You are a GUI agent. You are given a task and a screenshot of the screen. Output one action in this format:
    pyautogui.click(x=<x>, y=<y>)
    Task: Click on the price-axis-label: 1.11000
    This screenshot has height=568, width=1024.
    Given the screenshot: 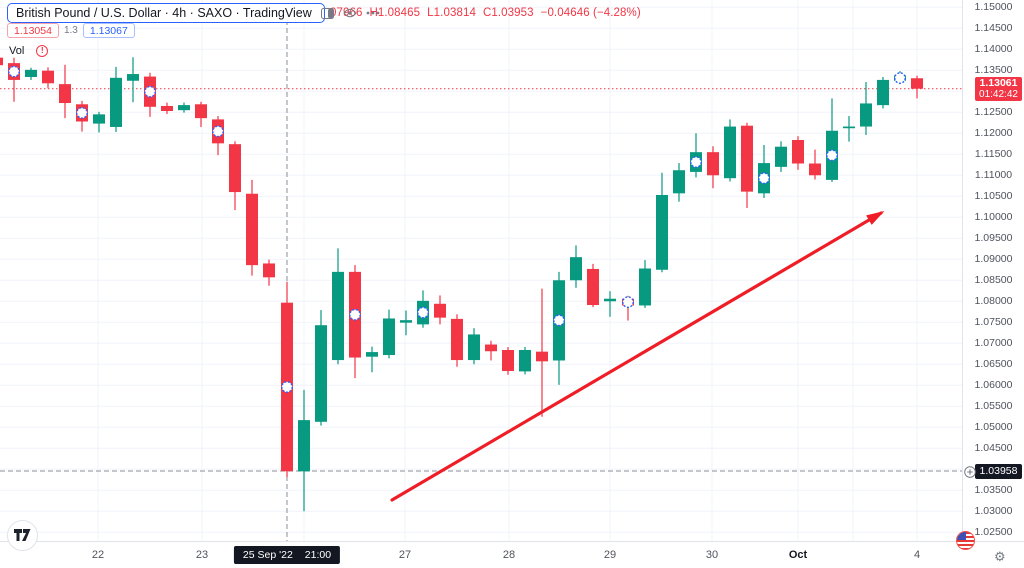 What is the action you would take?
    pyautogui.click(x=993, y=175)
    